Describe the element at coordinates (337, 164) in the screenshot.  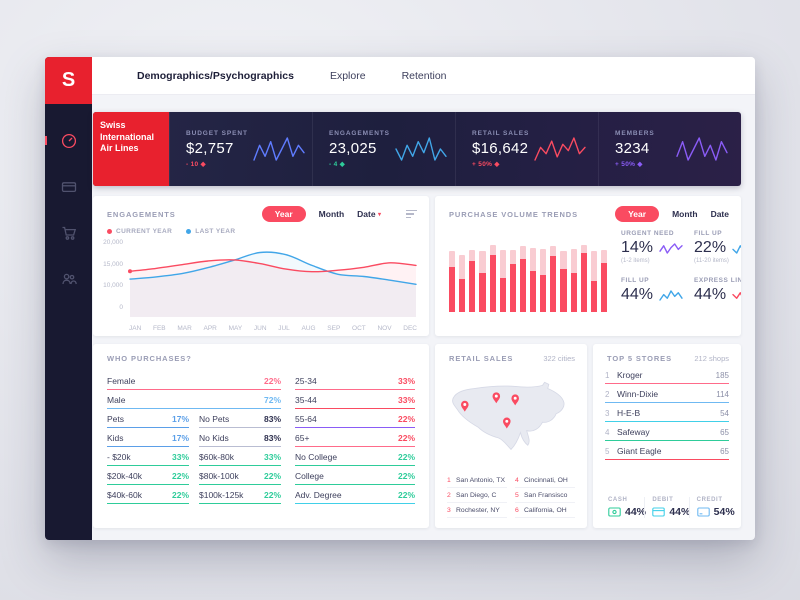
I see `kpi-delta: - 4 ◆` at that location.